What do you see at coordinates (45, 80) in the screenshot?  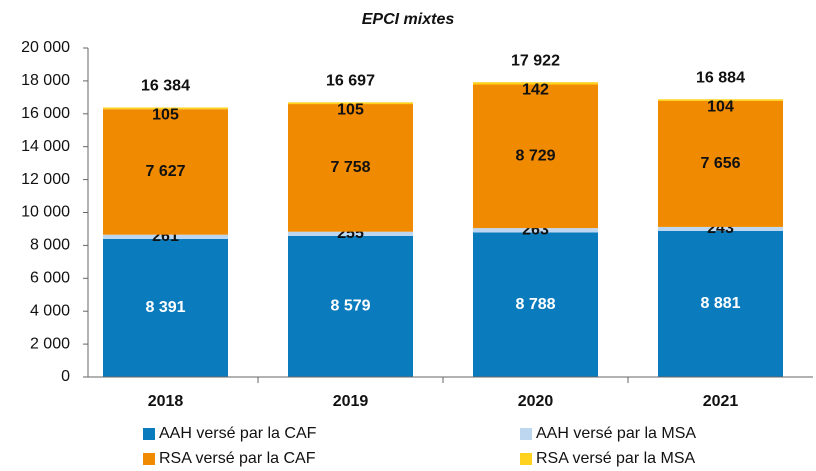 I see `y-tick-label: 18 000` at bounding box center [45, 80].